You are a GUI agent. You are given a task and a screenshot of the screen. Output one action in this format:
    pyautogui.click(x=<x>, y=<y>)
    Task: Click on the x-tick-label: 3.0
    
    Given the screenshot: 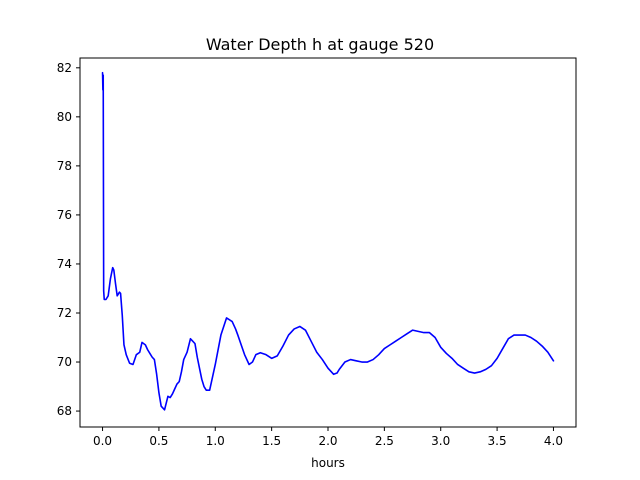 What is the action you would take?
    pyautogui.click(x=440, y=441)
    